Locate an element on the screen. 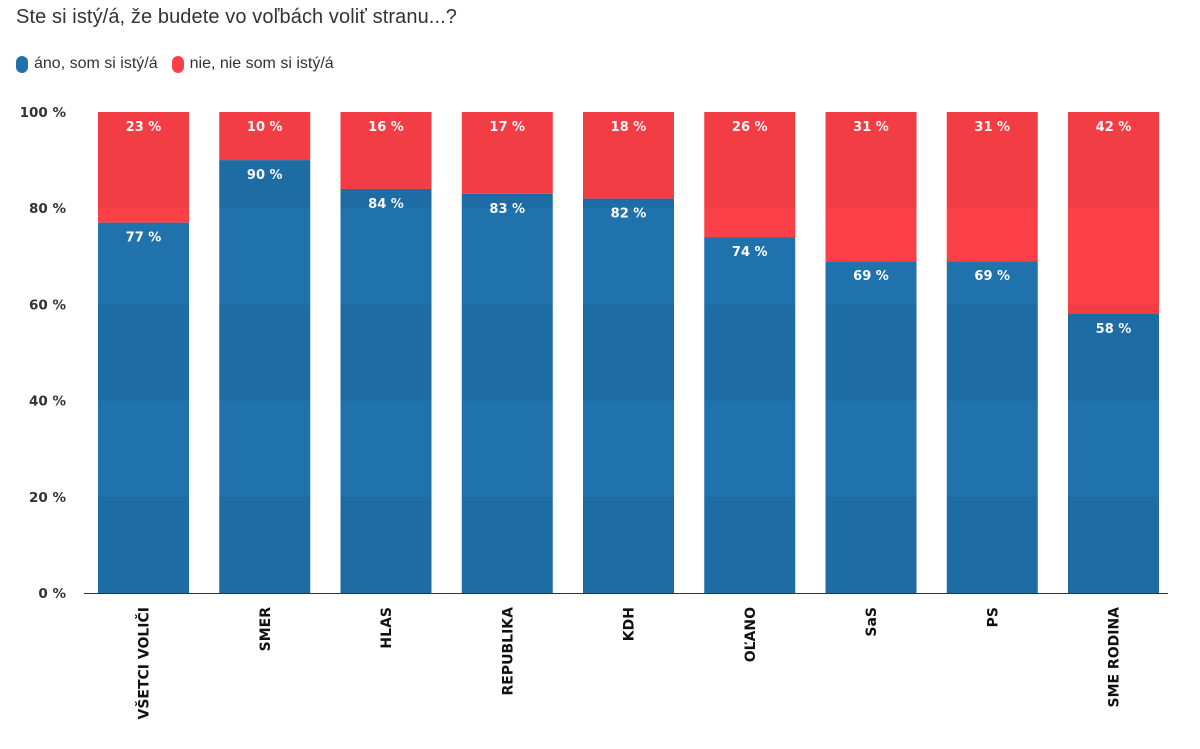  legend-label-yes: áno, som si istý/á is located at coordinates (96, 63).